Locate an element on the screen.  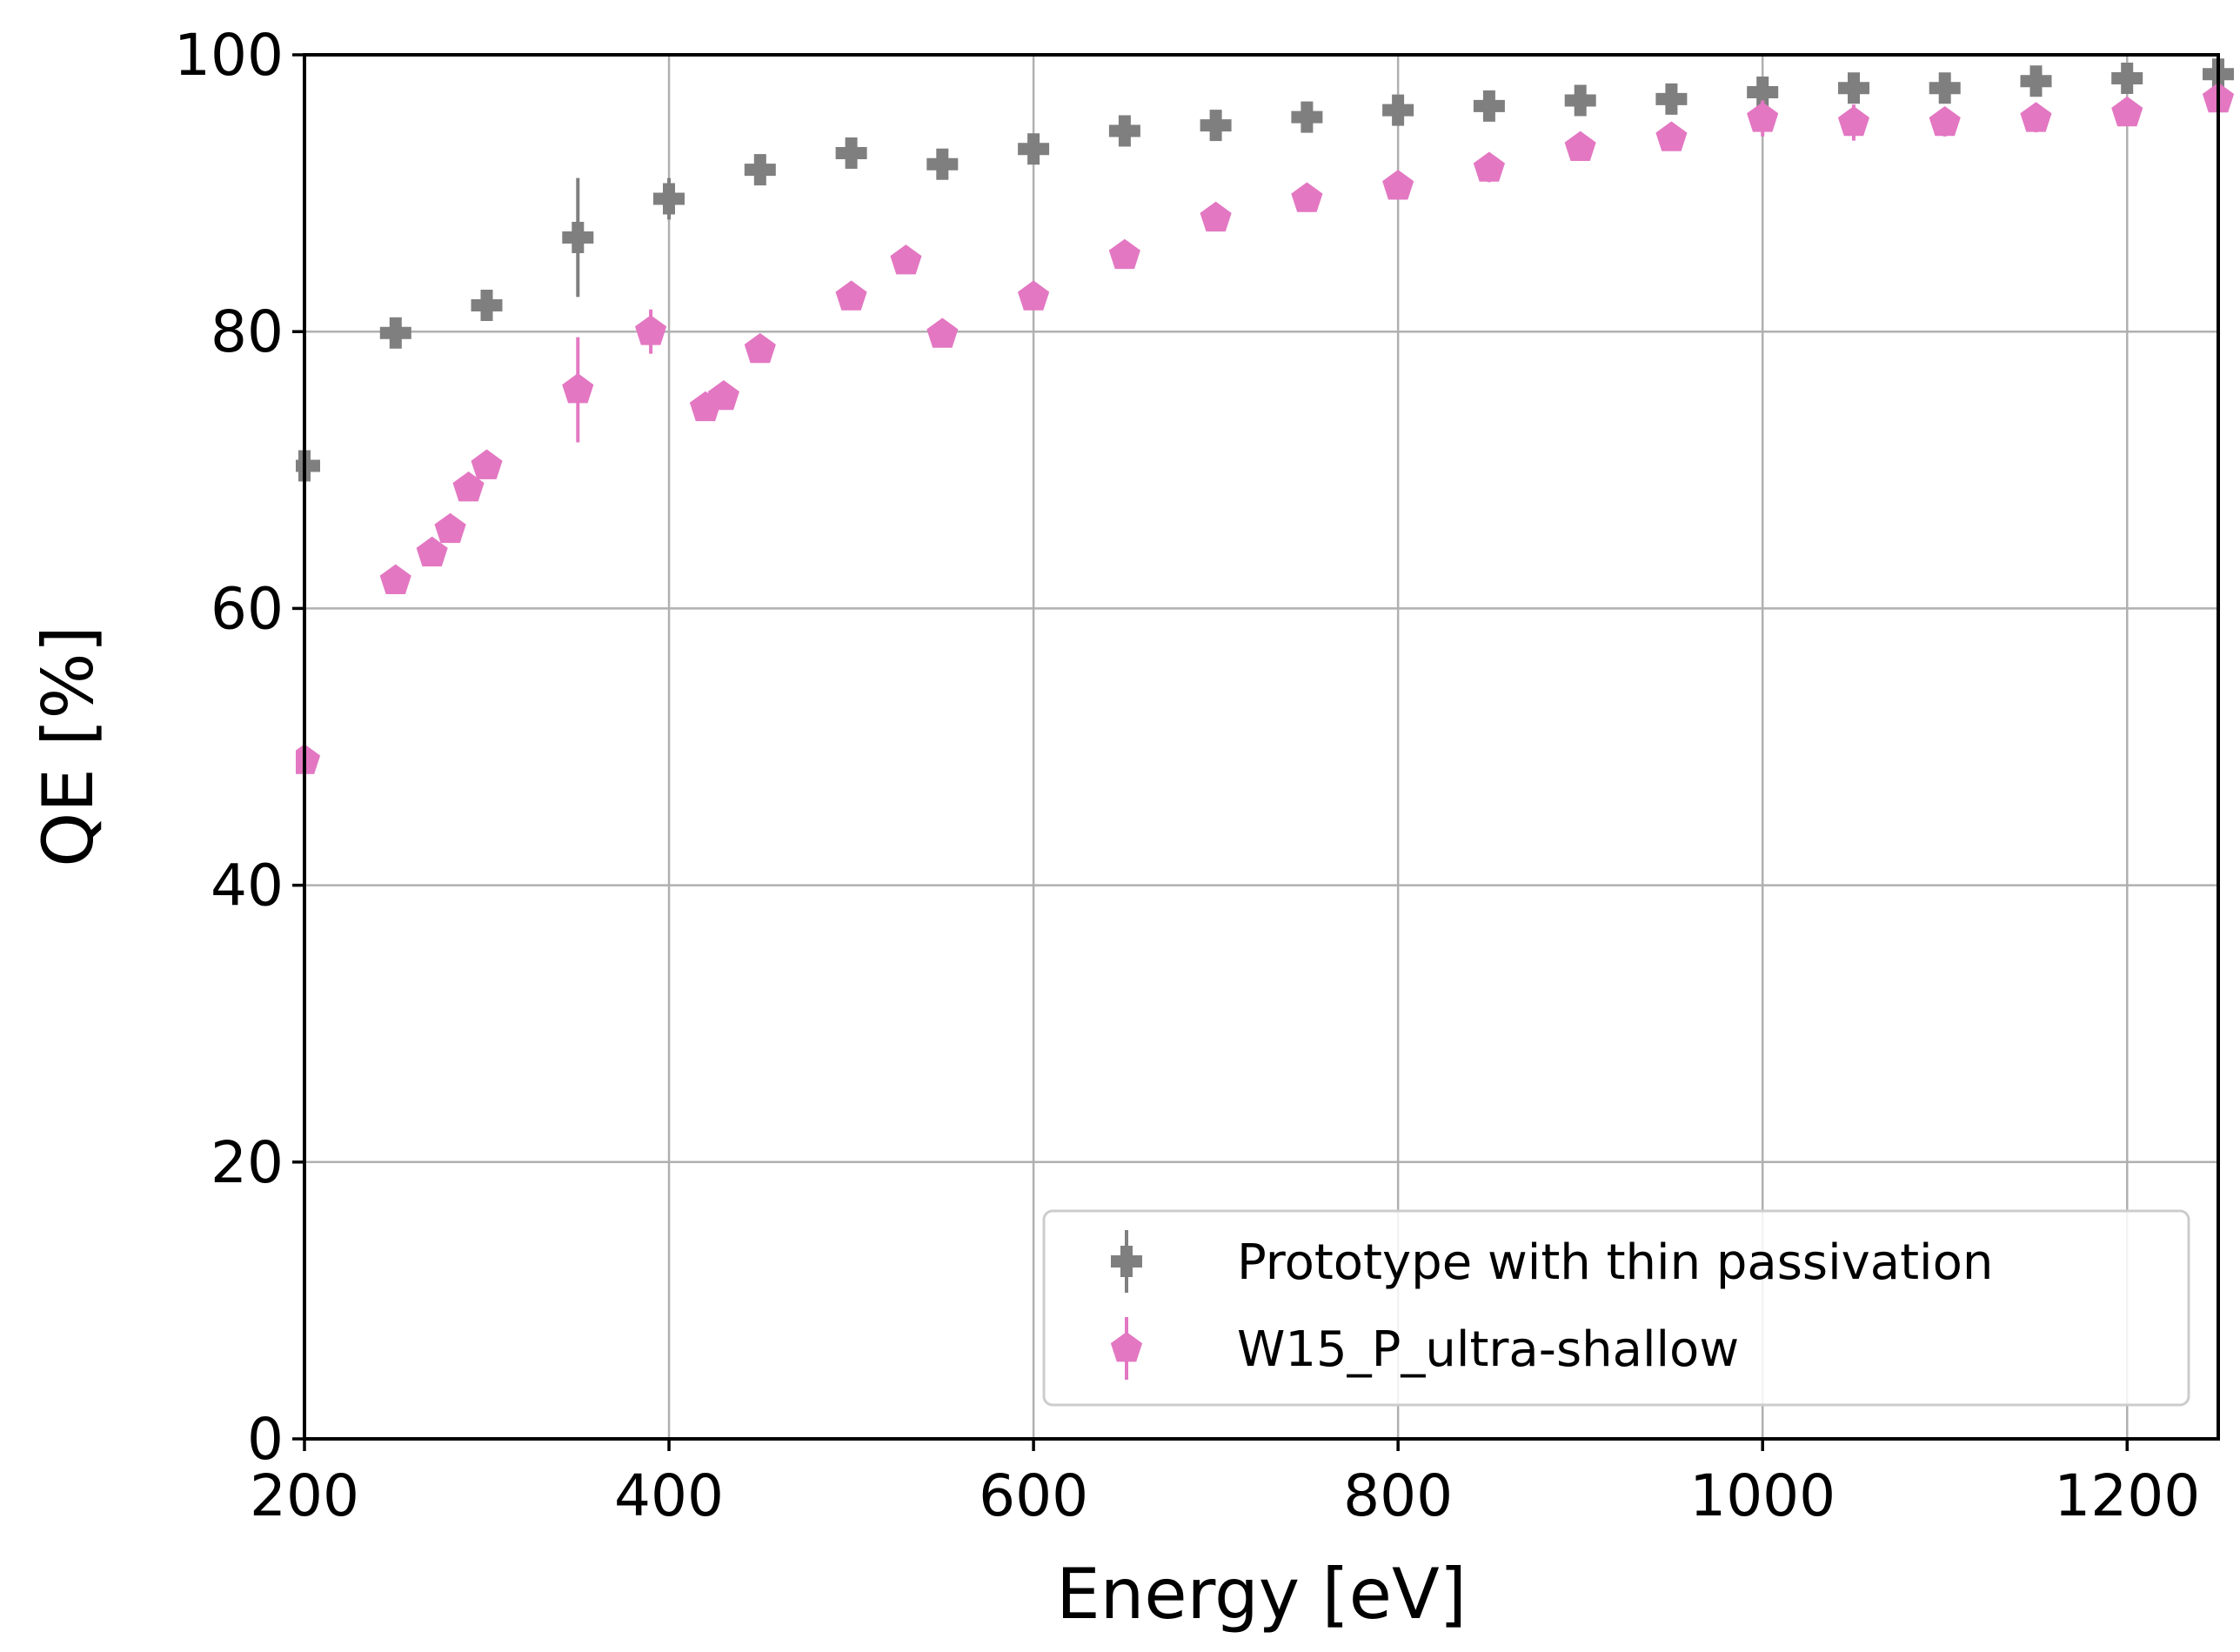
legend-frame is located at coordinates (1616, 1308).